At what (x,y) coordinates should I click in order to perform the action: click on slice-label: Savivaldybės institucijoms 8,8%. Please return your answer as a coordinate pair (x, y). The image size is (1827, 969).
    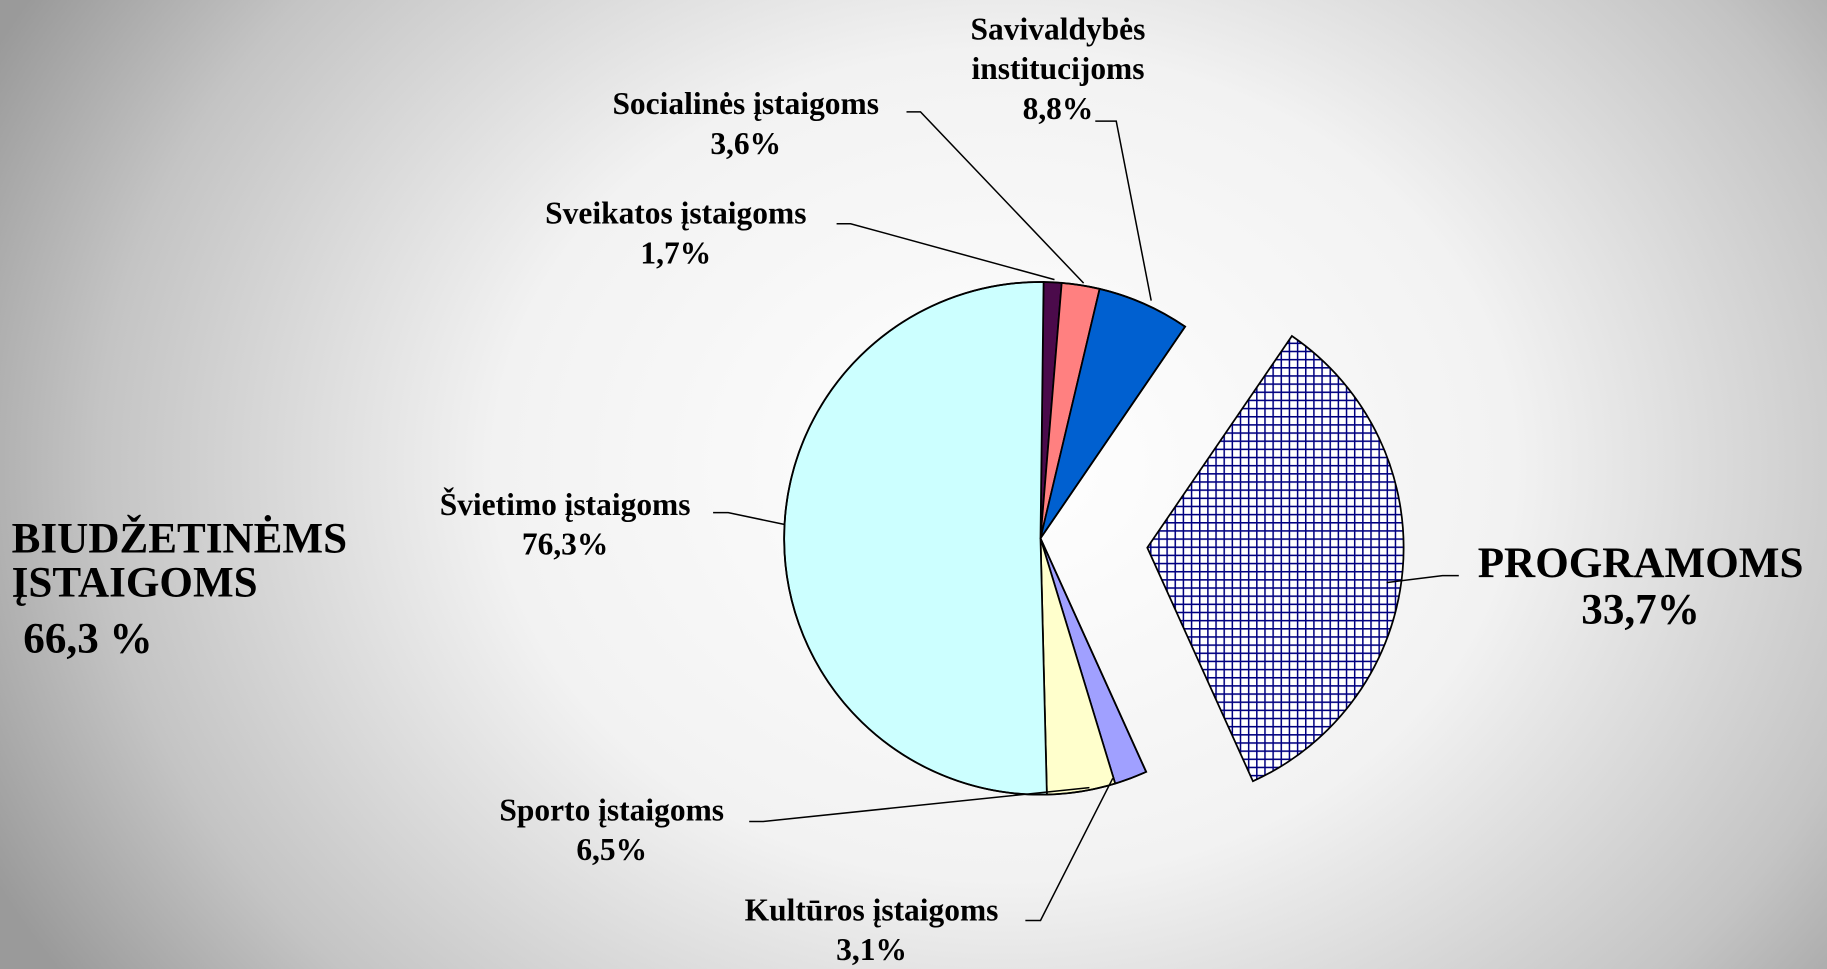
    Looking at the image, I should click on (1057, 68).